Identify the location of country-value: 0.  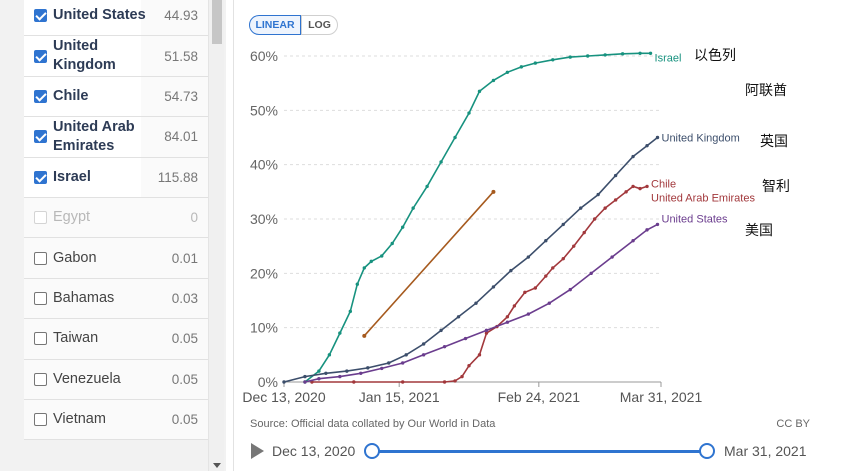
(194, 218).